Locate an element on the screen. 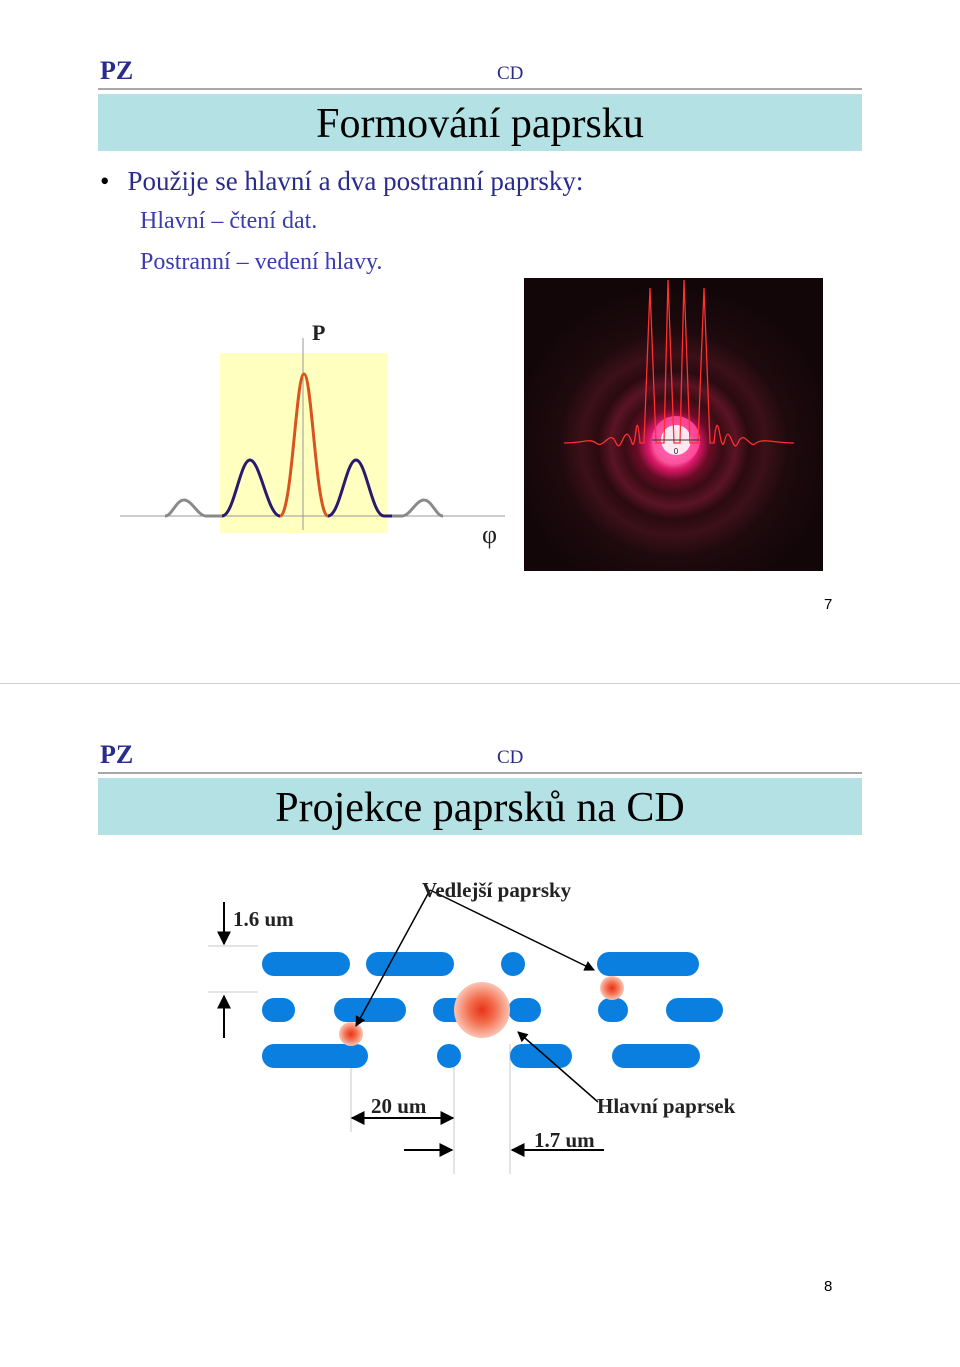  main-beam-label: Hlavní paprsek is located at coordinates (666, 1106).